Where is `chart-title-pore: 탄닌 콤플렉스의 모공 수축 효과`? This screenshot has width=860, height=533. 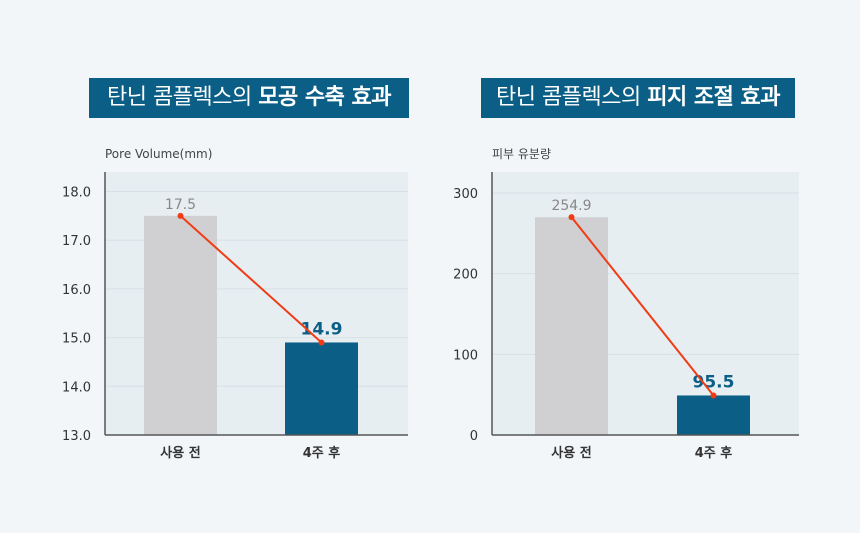
chart-title-pore: 탄닌 콤플렉스의 모공 수축 효과 is located at coordinates (249, 98).